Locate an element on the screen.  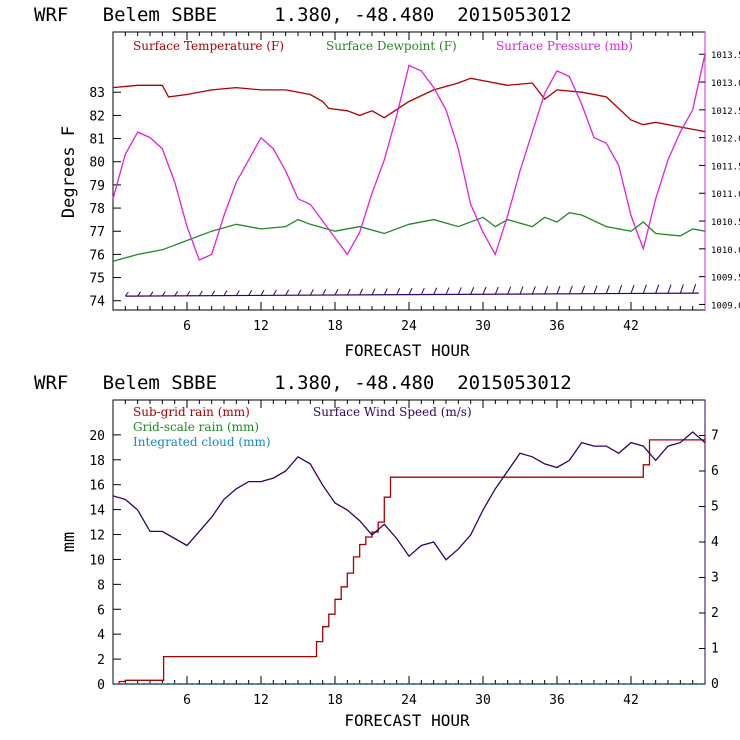
x-tick-label: 6 is located at coordinates (187, 326).